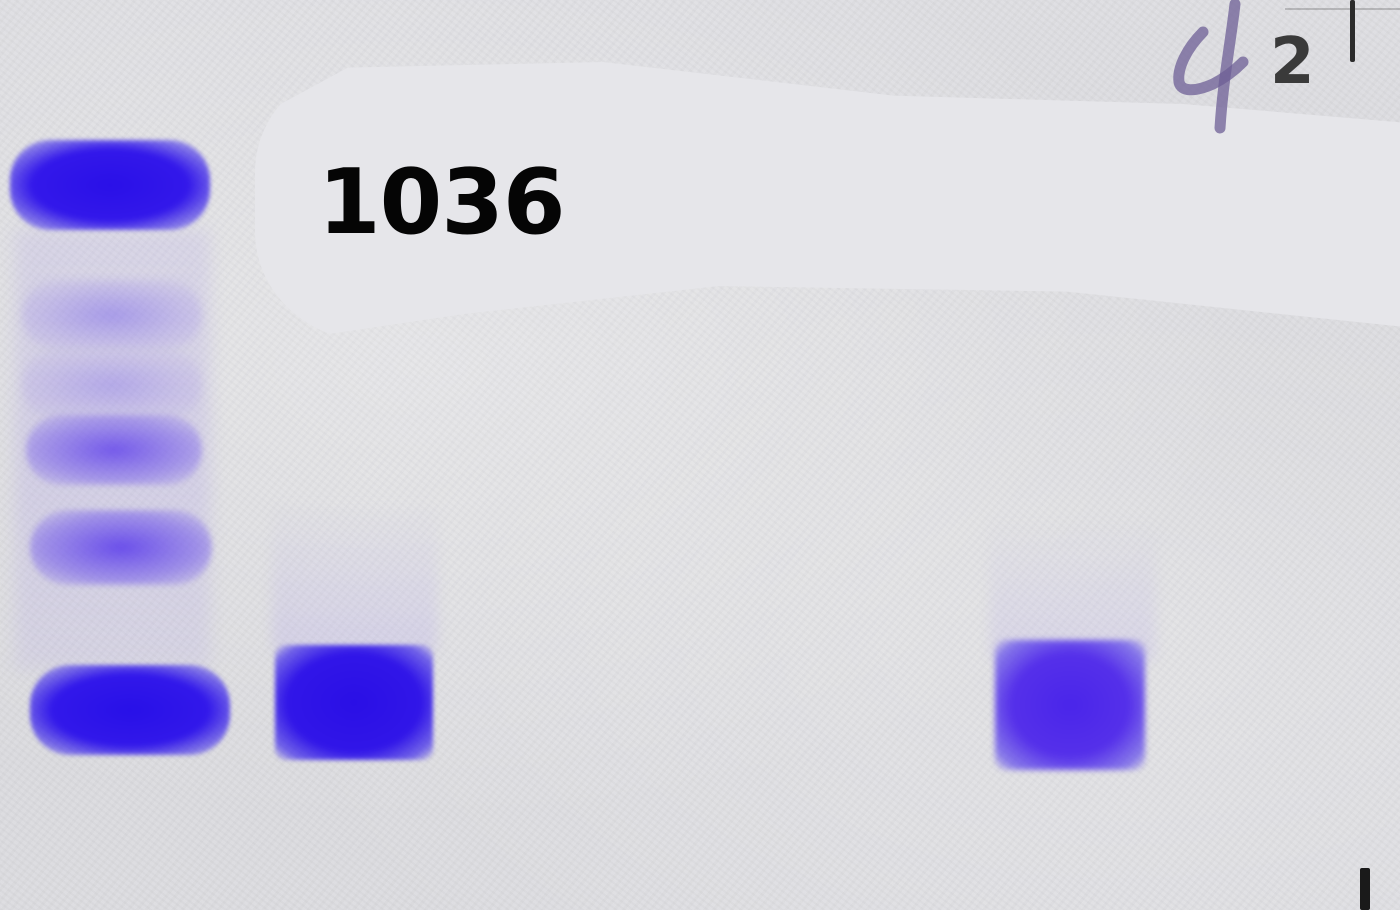 Image resolution: width=1400 pixels, height=910 pixels. Describe the element at coordinates (354, 702) in the screenshot. I see `sample-lane-2-band` at that location.